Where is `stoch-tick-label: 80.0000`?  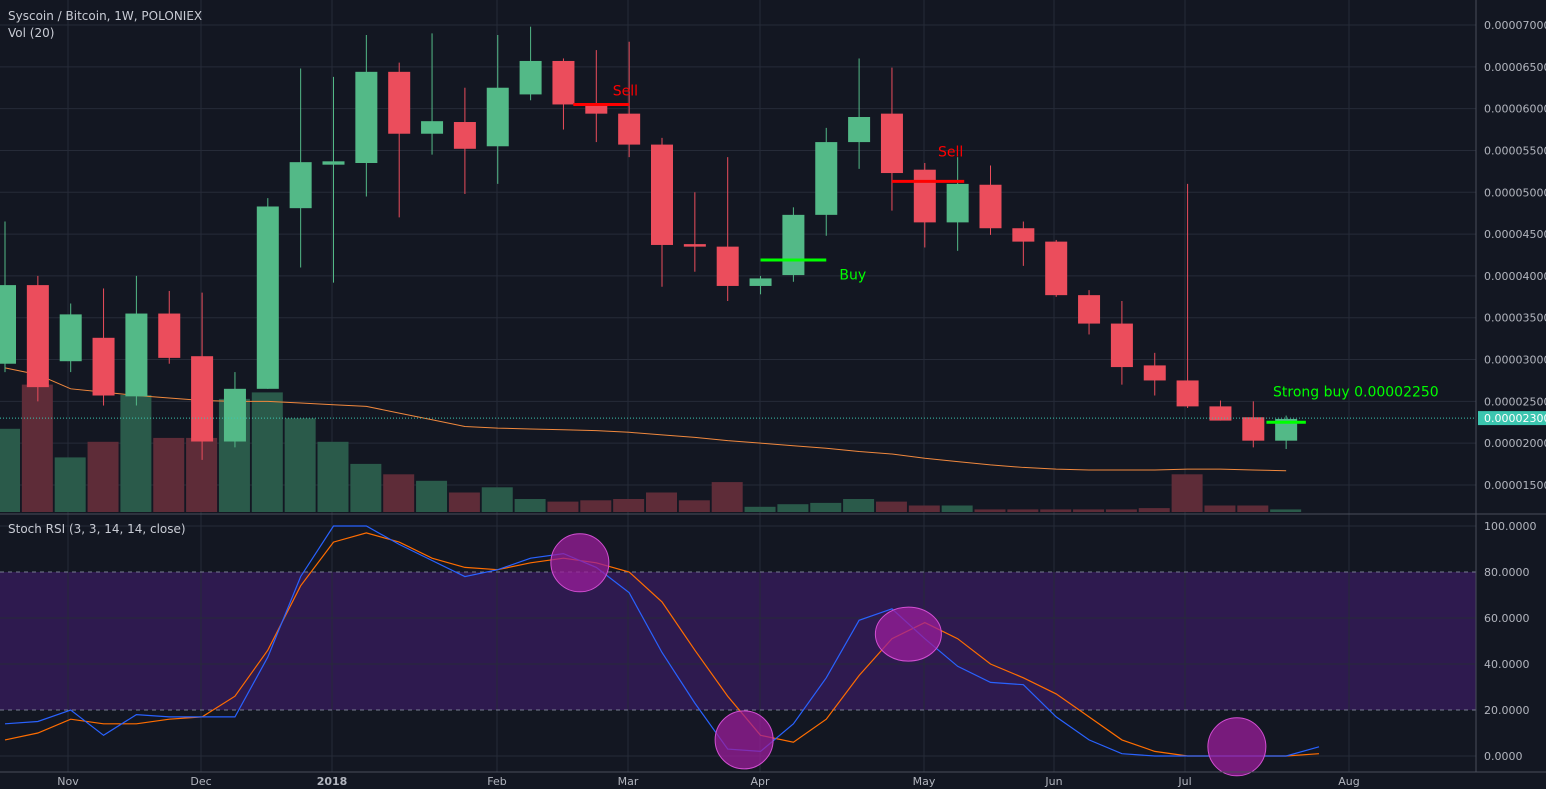
stoch-tick-label: 80.0000 is located at coordinates (1507, 572).